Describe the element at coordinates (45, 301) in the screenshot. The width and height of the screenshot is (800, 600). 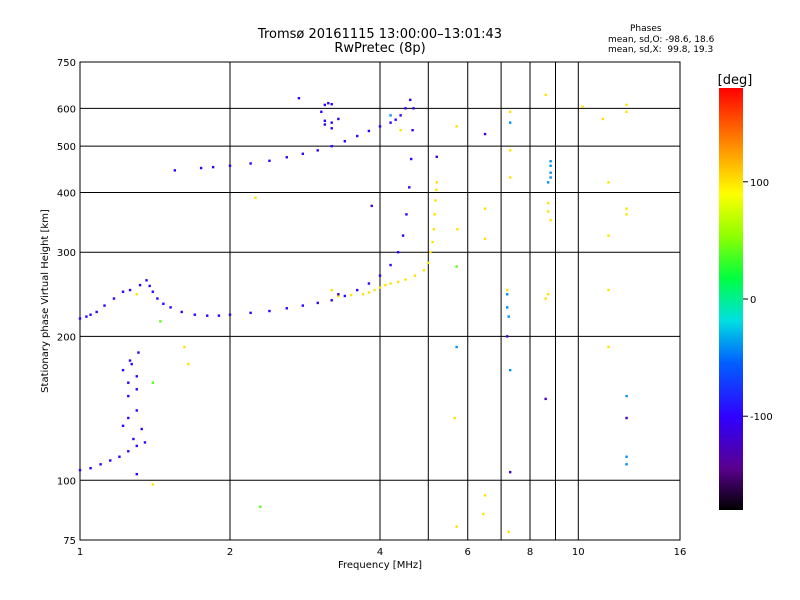
I see `y-axis-label: Stationary phase Virtual Height [km]` at that location.